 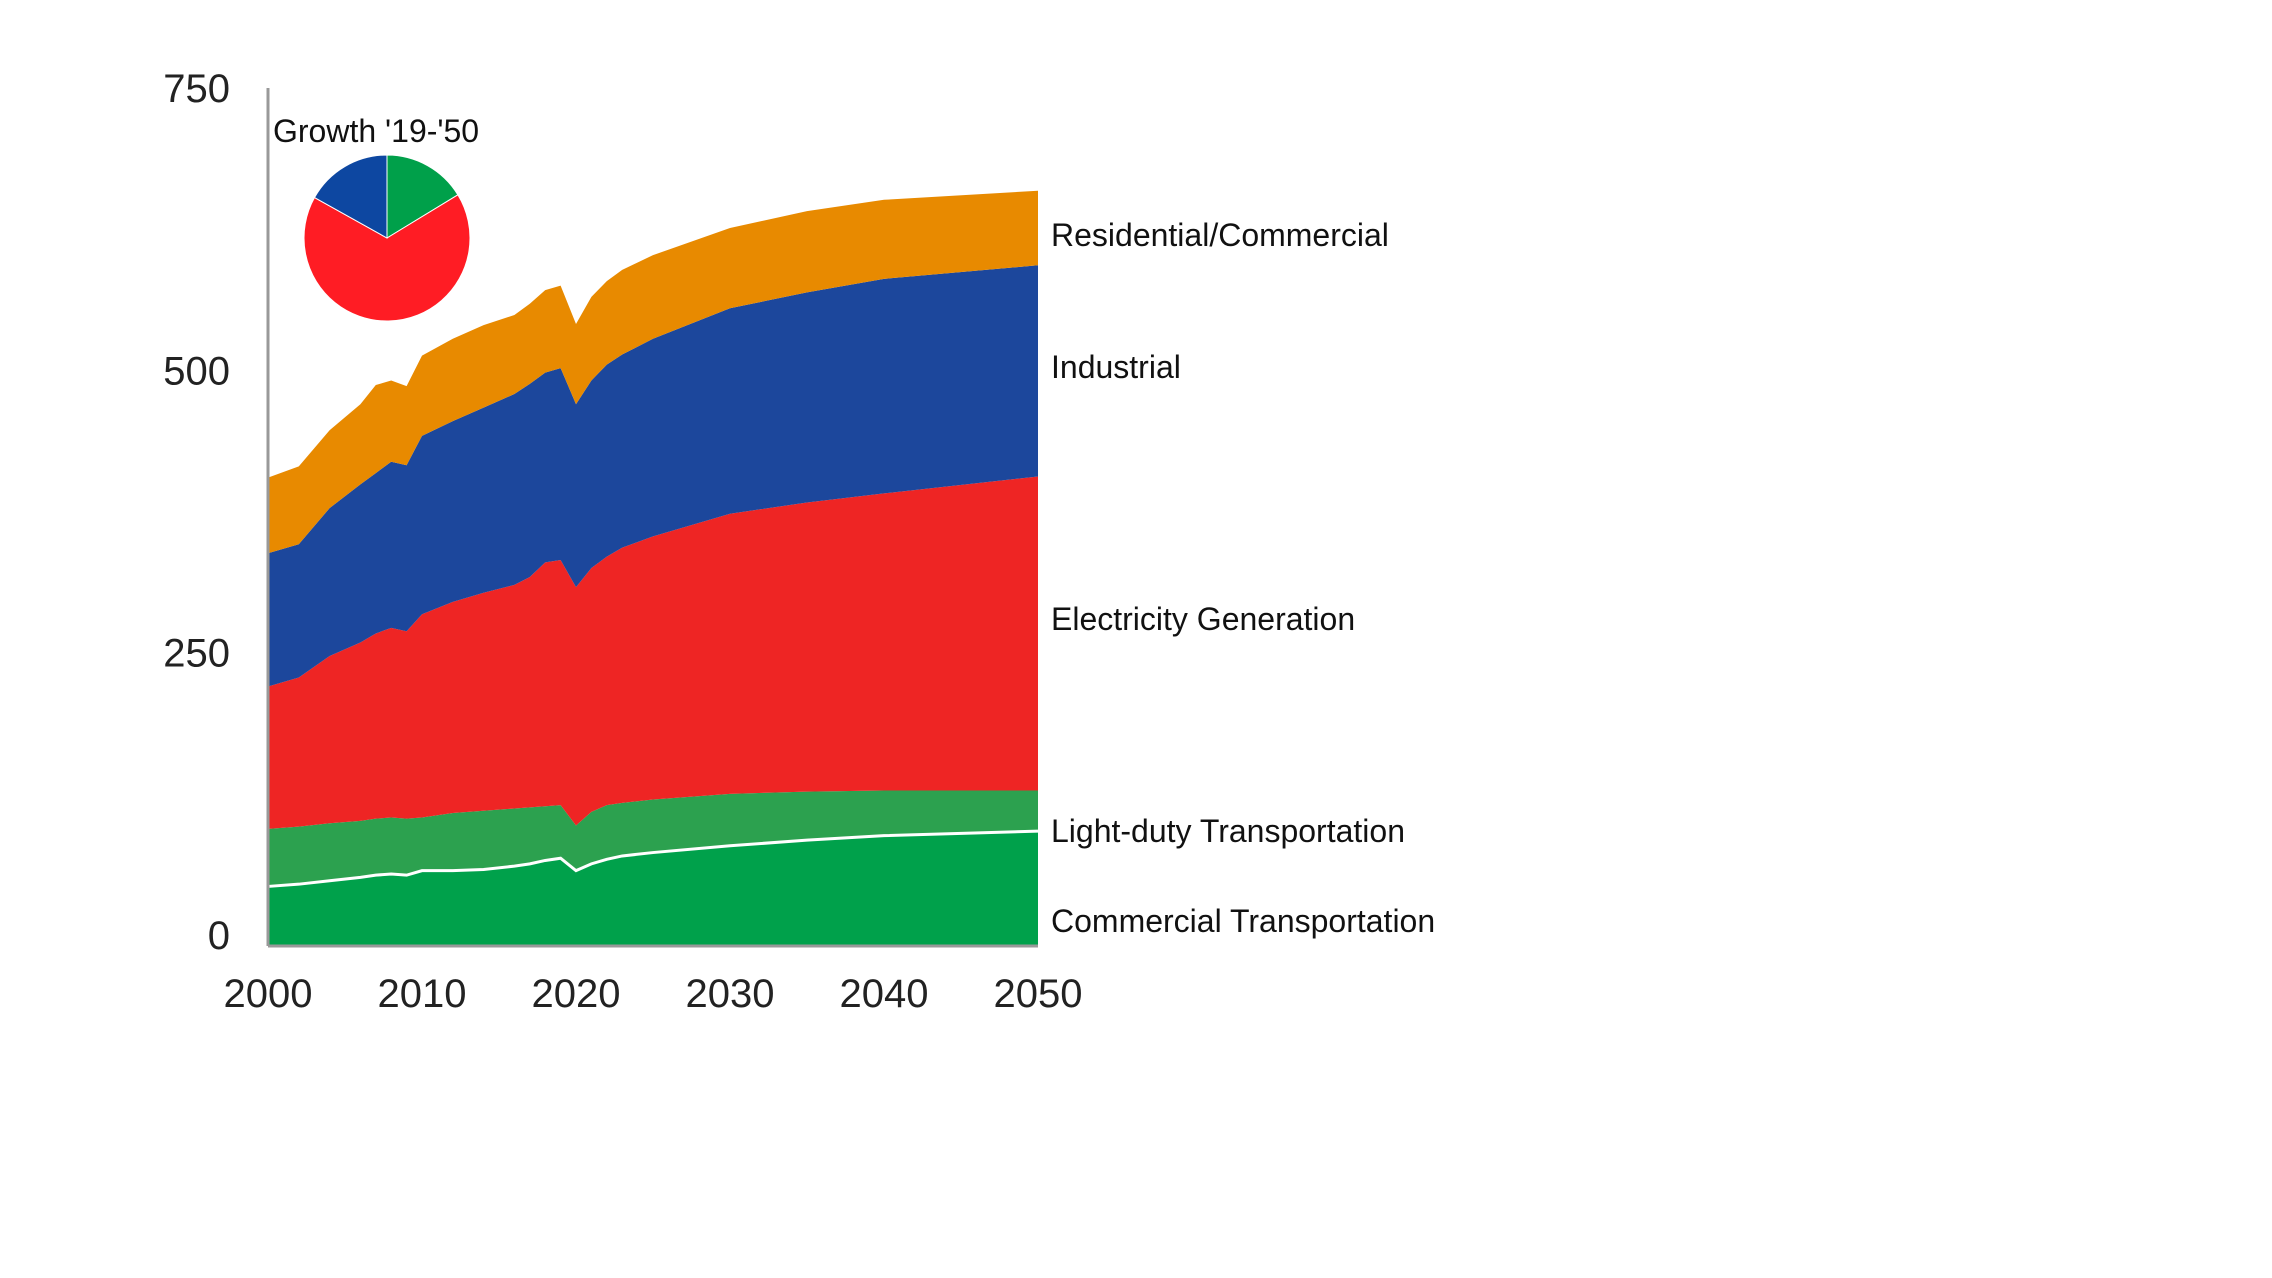 I want to click on x-tick-label: 2010, so click(x=422, y=994).